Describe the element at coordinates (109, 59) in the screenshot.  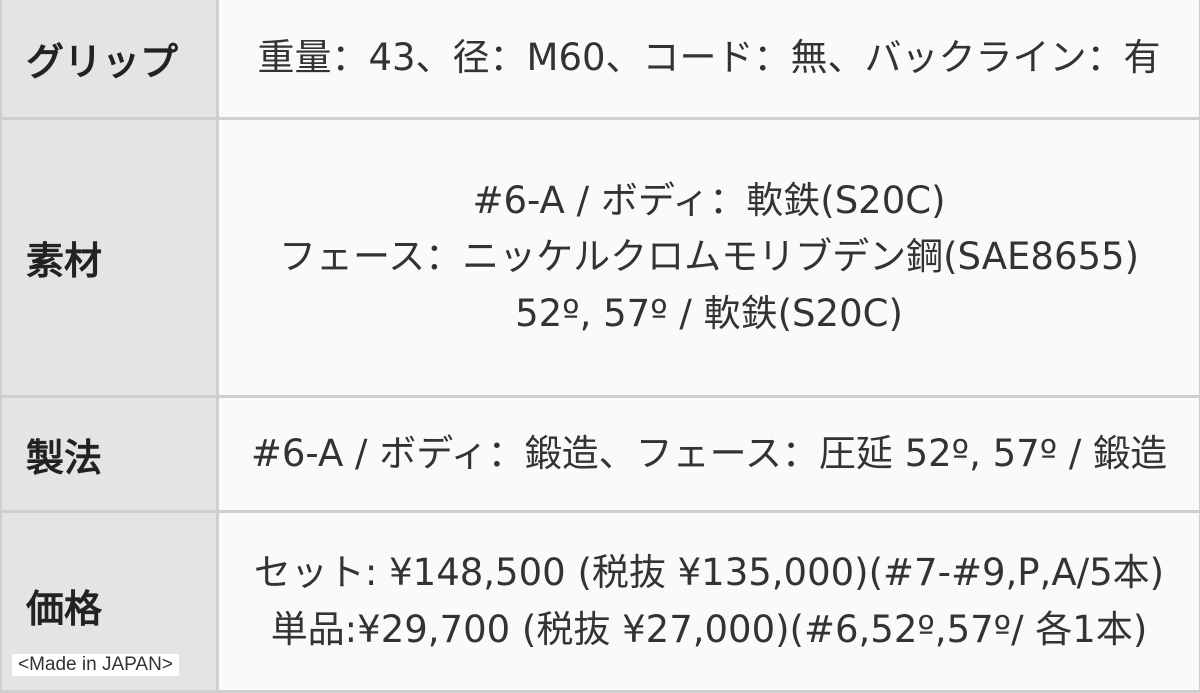
I see `row-label: グリップ` at that location.